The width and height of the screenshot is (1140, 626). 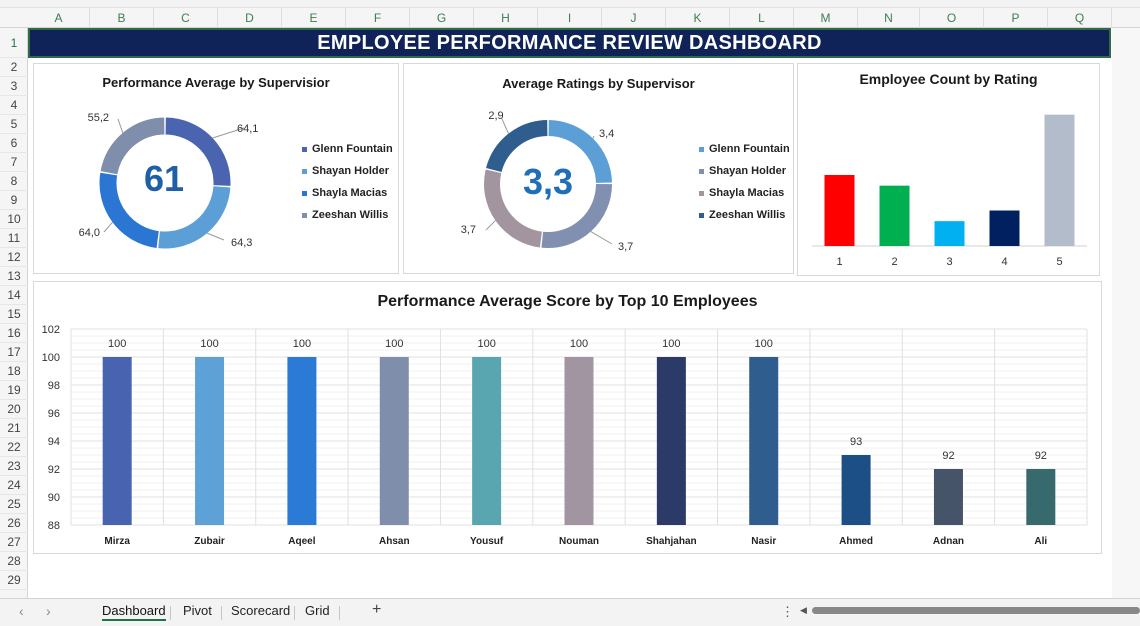 I want to click on add-sheet-button: +, so click(x=377, y=609).